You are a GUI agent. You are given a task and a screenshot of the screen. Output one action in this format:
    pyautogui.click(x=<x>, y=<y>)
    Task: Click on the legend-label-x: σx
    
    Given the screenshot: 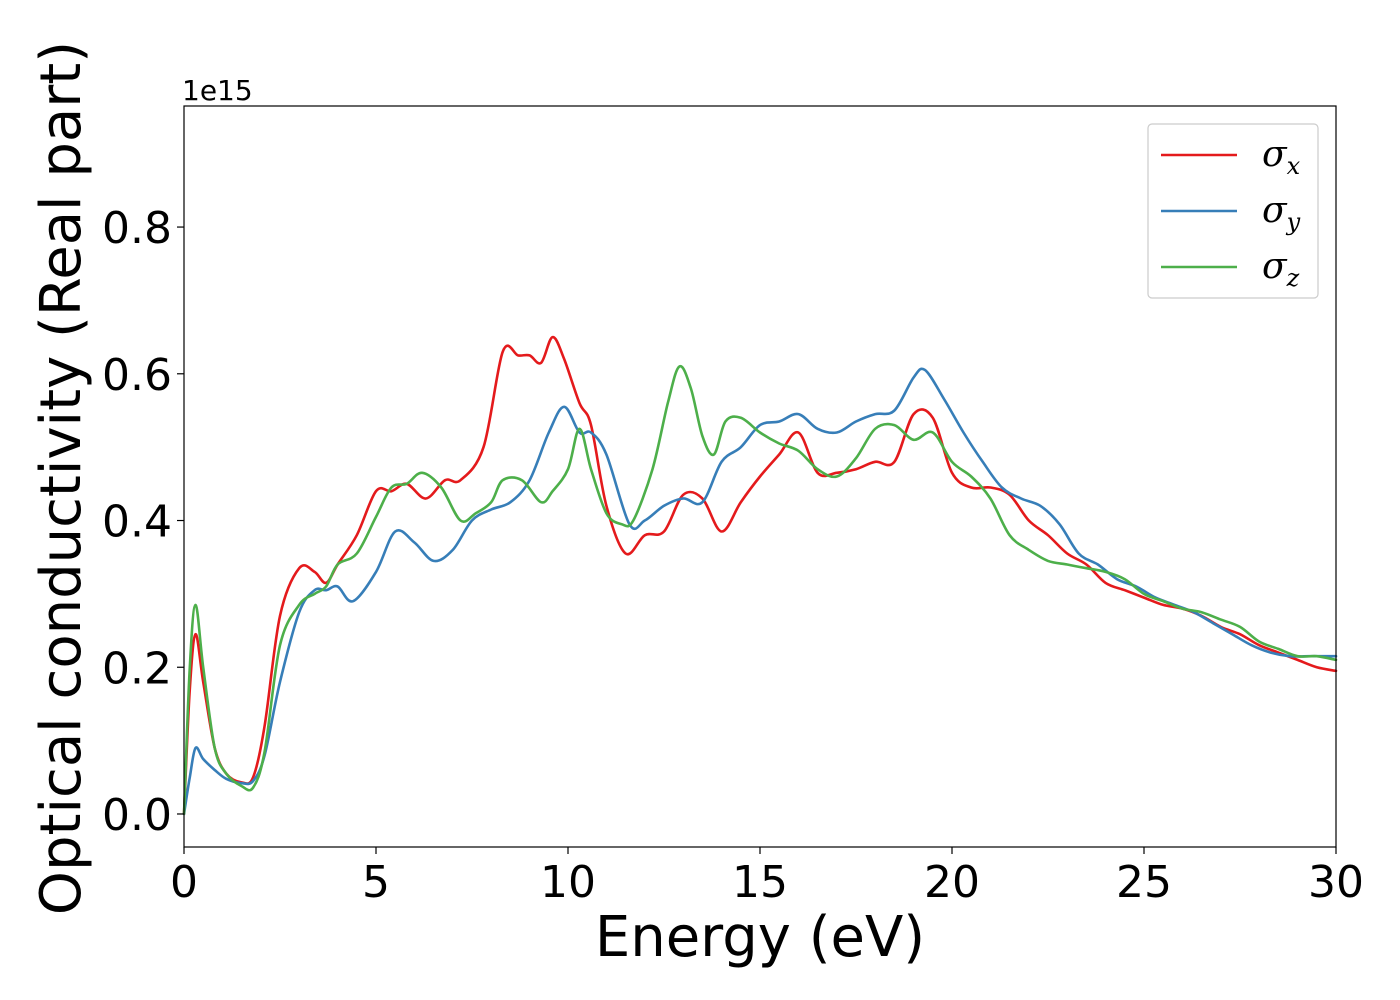 What is the action you would take?
    pyautogui.click(x=1281, y=157)
    